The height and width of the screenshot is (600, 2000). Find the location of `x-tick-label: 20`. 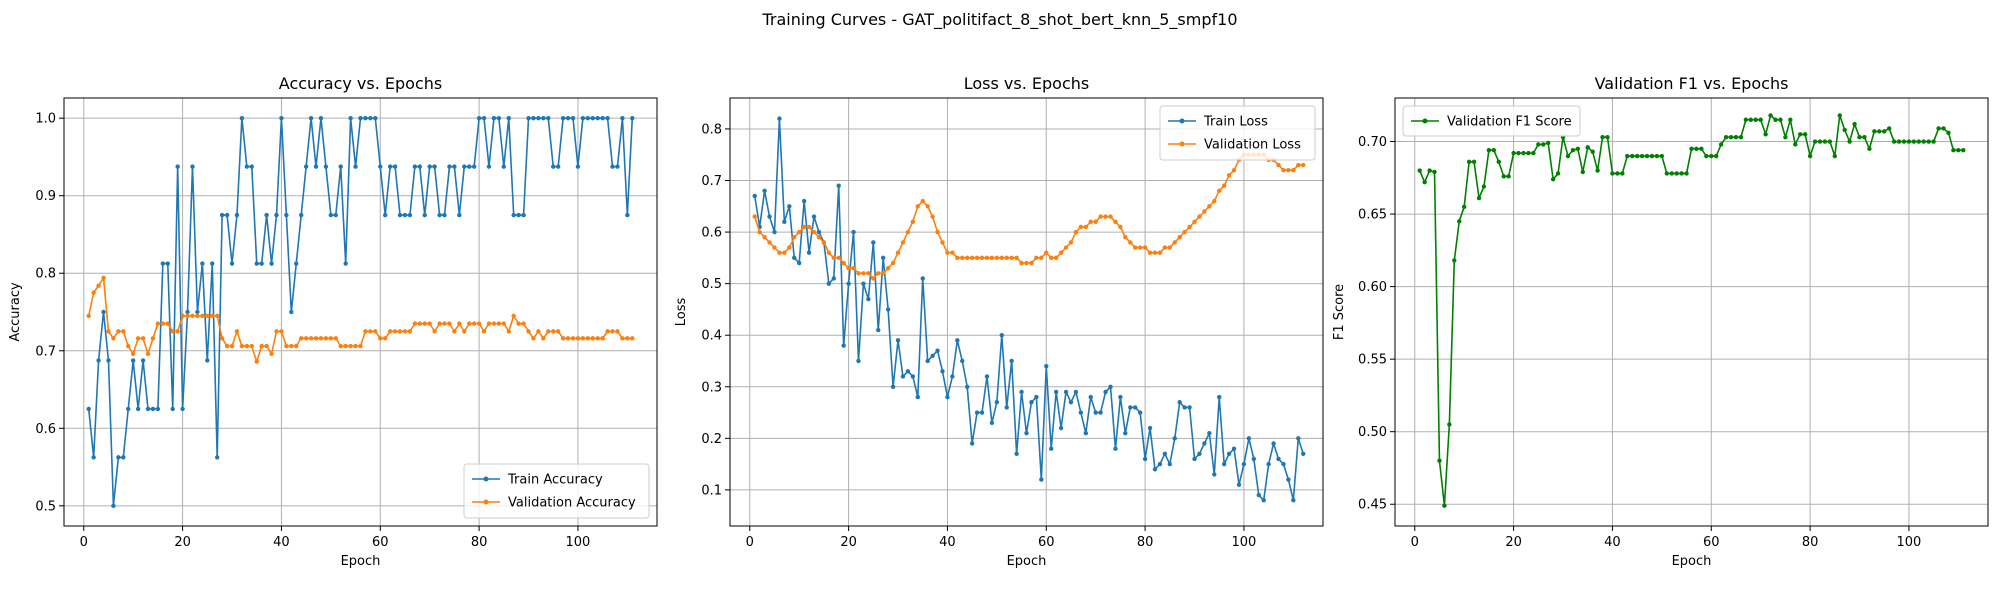

x-tick-label: 20 is located at coordinates (848, 542).